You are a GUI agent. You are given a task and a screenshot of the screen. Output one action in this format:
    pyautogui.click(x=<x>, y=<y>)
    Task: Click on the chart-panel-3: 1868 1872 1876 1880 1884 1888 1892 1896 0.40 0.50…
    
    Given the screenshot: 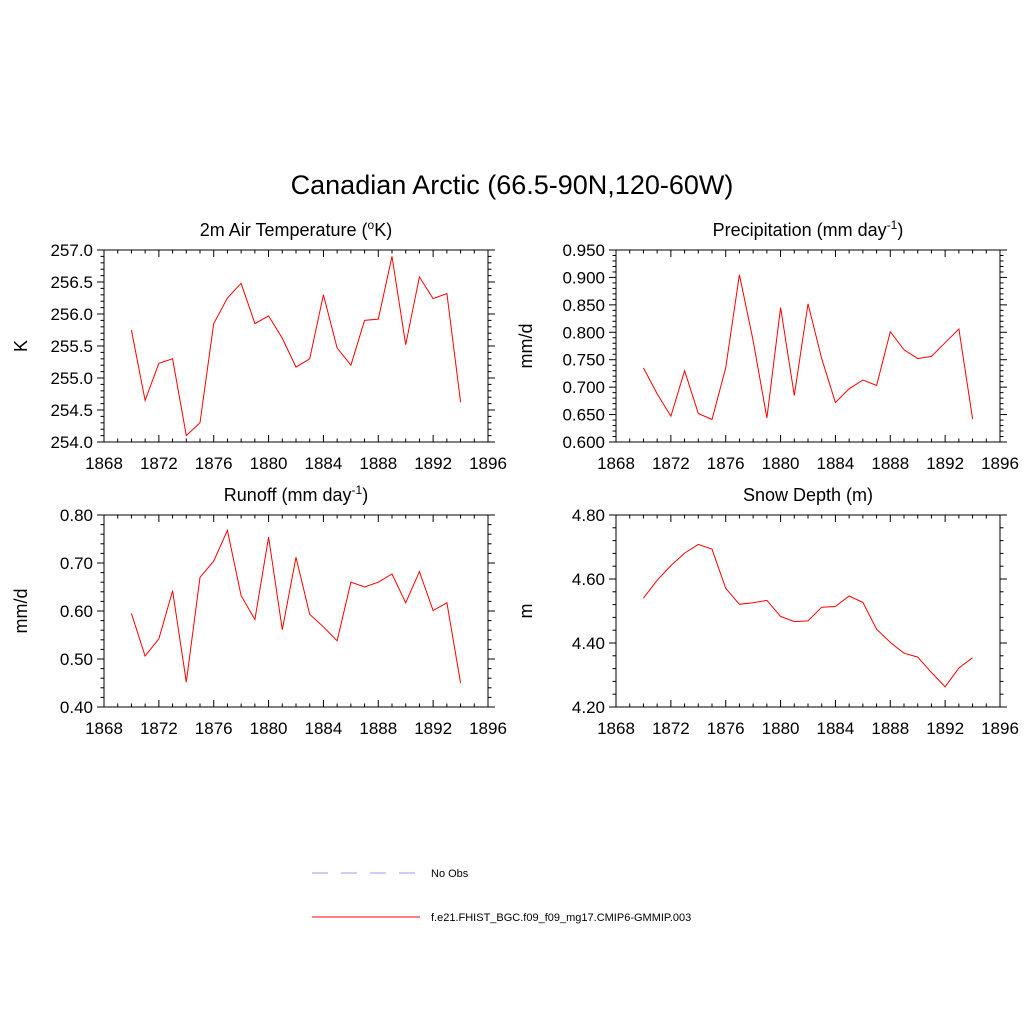 What is the action you would take?
    pyautogui.click(x=259, y=610)
    